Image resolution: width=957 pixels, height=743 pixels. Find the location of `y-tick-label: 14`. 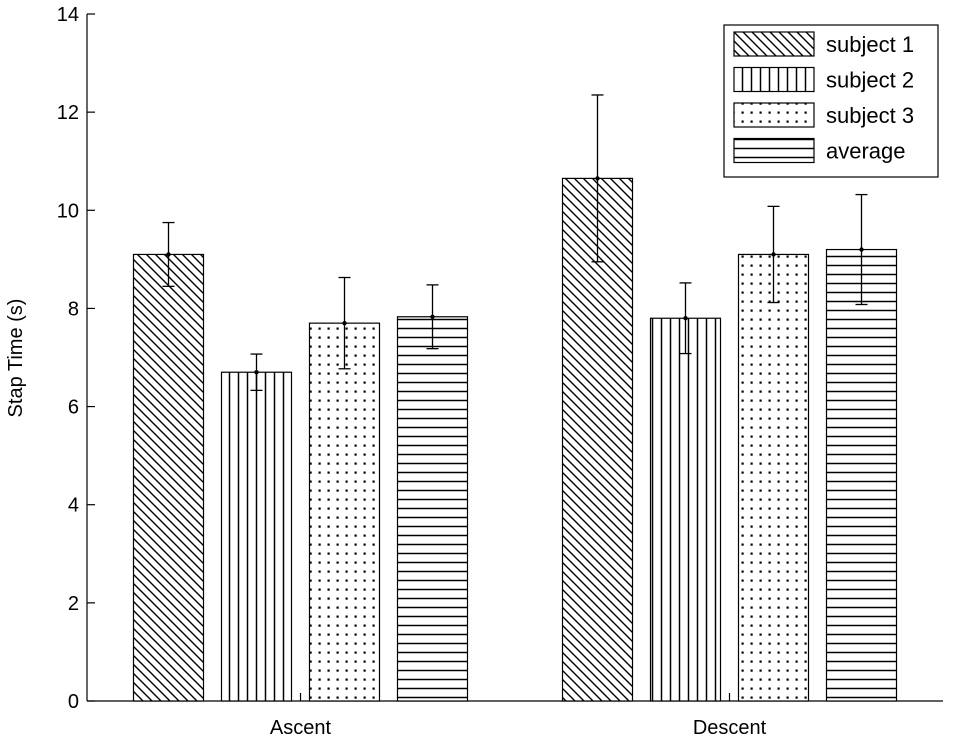

y-tick-label: 14 is located at coordinates (68, 15).